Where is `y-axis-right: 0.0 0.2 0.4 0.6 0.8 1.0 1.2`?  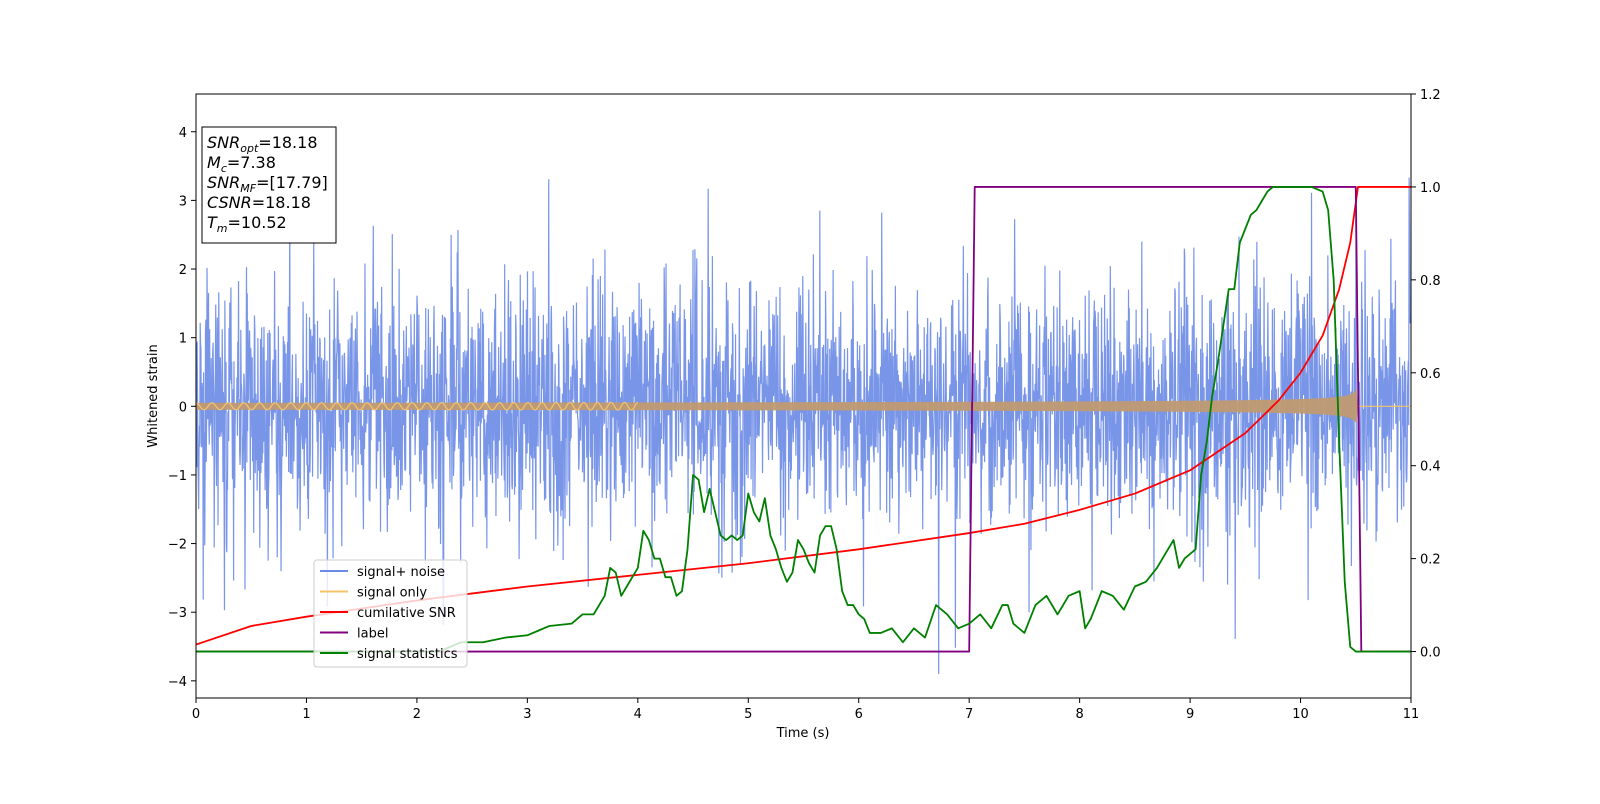 y-axis-right: 0.0 0.2 0.4 0.6 0.8 1.0 1.2 is located at coordinates (1426, 374).